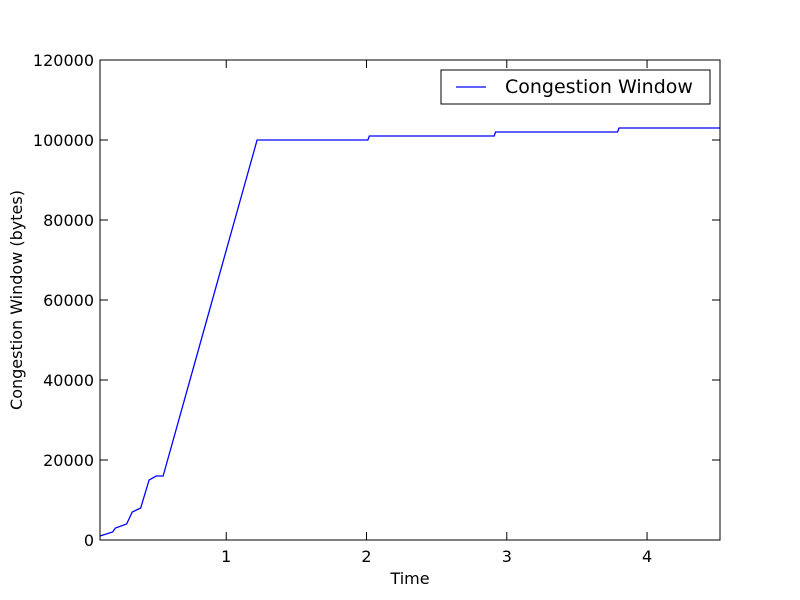 The width and height of the screenshot is (800, 600). What do you see at coordinates (63, 140) in the screenshot?
I see `y-tick-label: 100000` at bounding box center [63, 140].